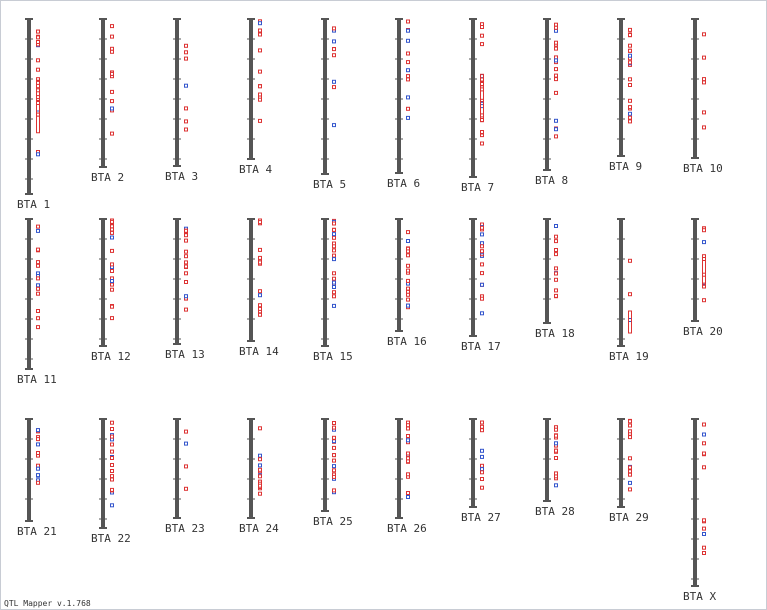 The width and height of the screenshot is (767, 610). What do you see at coordinates (333, 521) in the screenshot?
I see `chromosome-label: BTA 25` at bounding box center [333, 521].